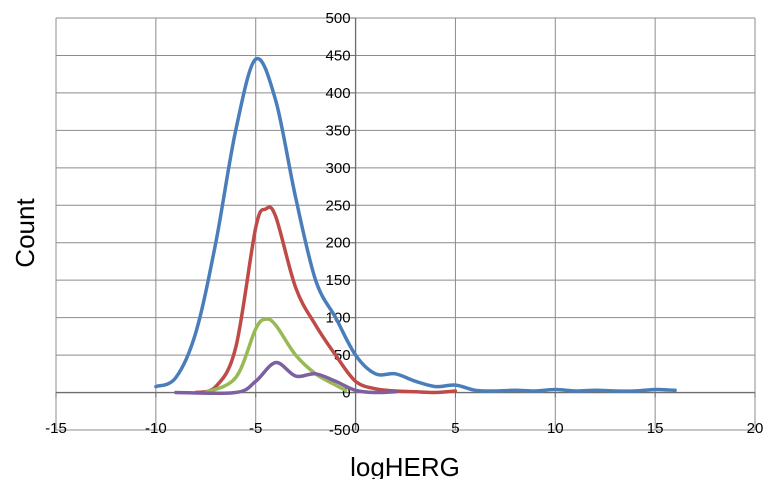  I want to click on y-tick-label: 500, so click(338, 18).